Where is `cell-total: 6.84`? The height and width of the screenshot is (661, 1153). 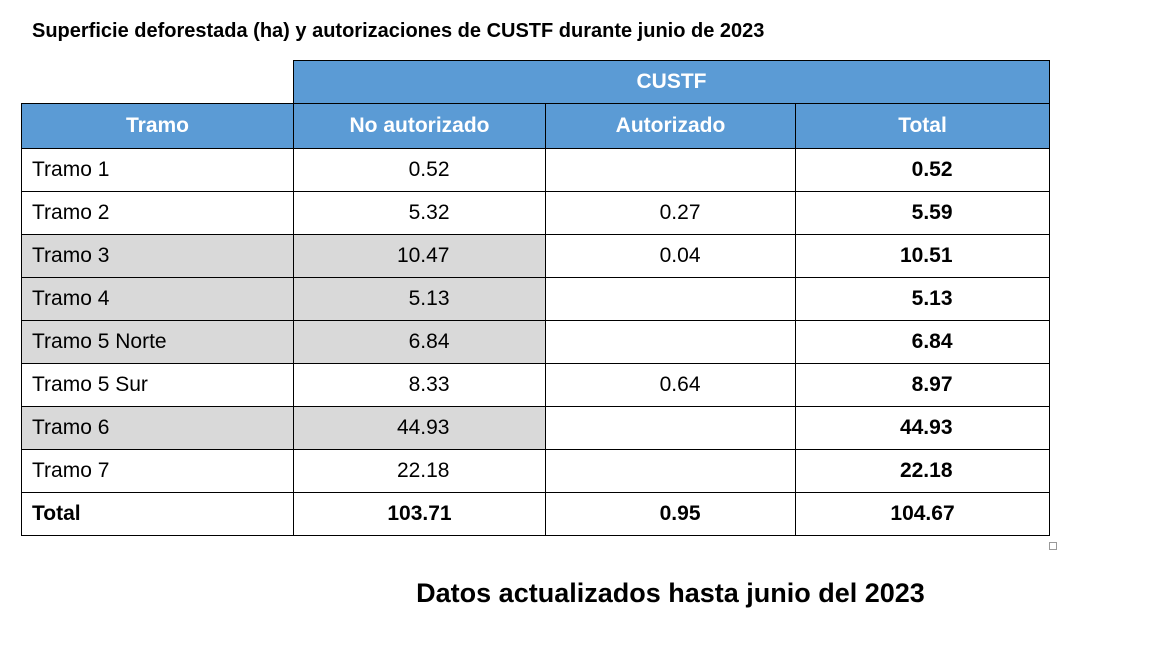
cell-total: 6.84 is located at coordinates (922, 342).